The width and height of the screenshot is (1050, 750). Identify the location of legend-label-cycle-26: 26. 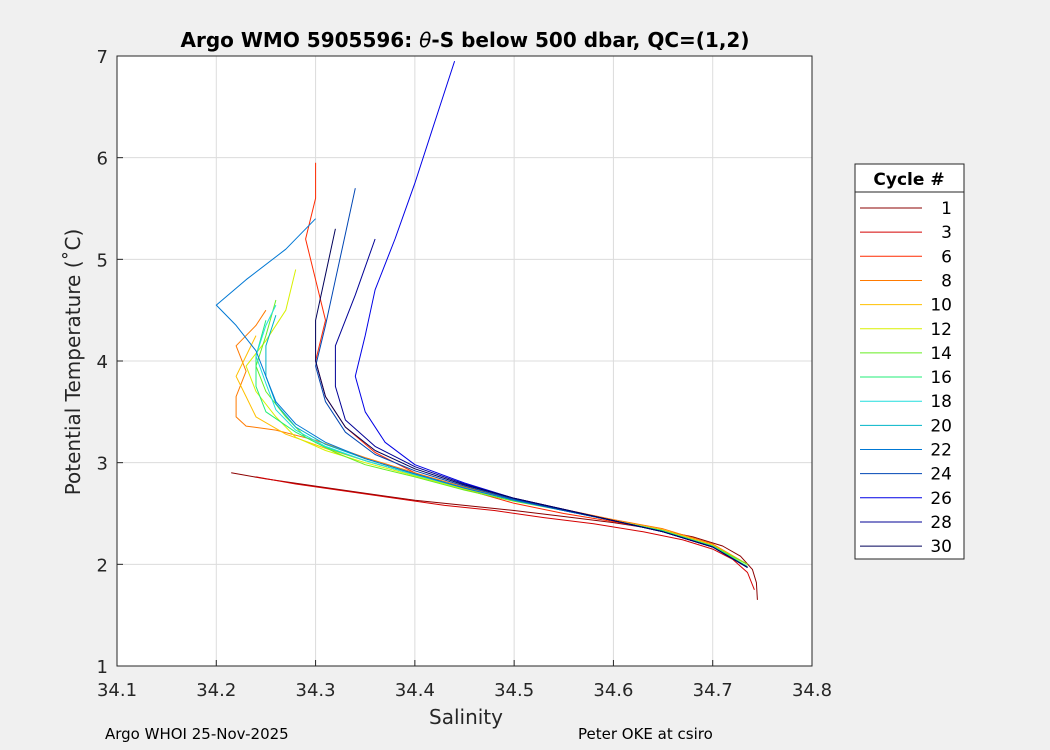
(941, 499).